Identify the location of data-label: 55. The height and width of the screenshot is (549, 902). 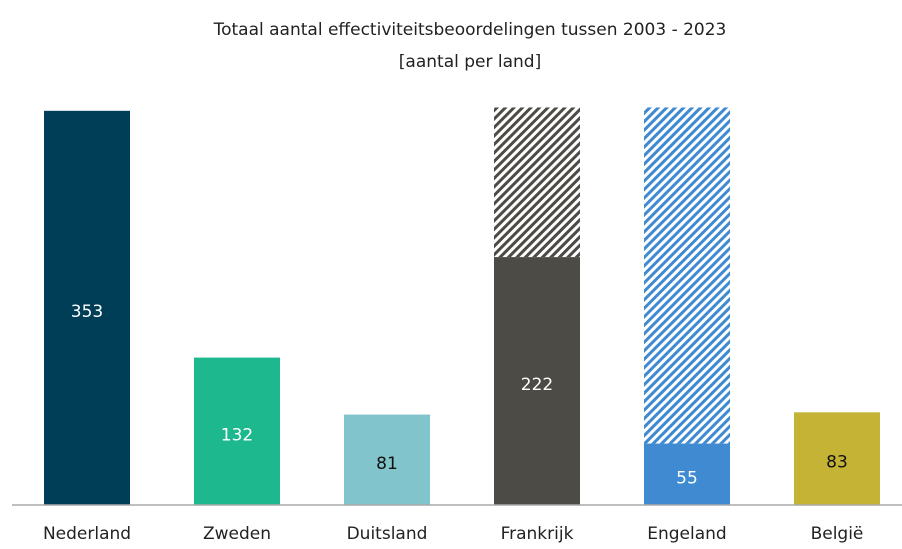
(687, 478).